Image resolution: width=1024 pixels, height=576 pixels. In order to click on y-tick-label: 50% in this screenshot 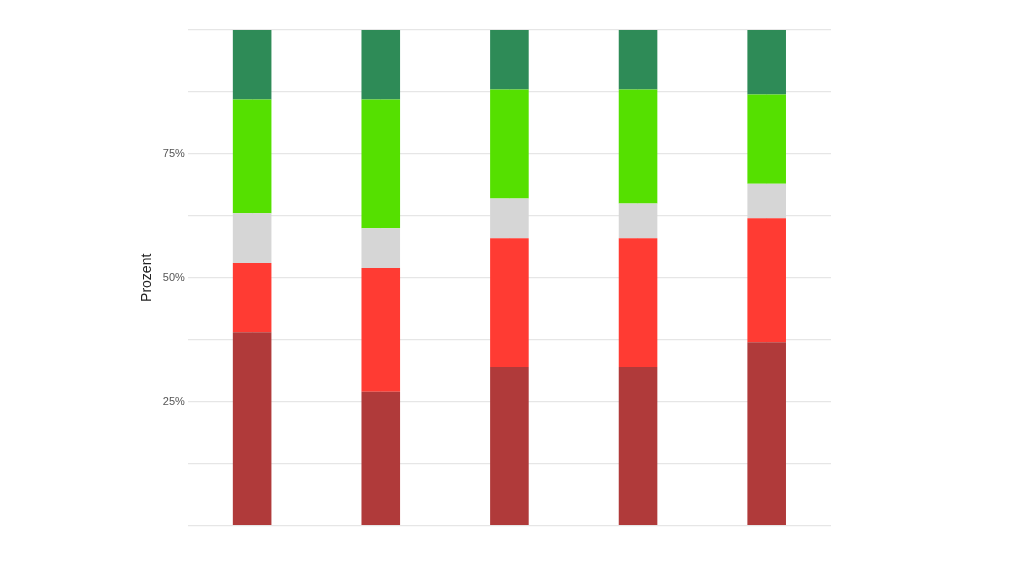, I will do `click(174, 276)`.